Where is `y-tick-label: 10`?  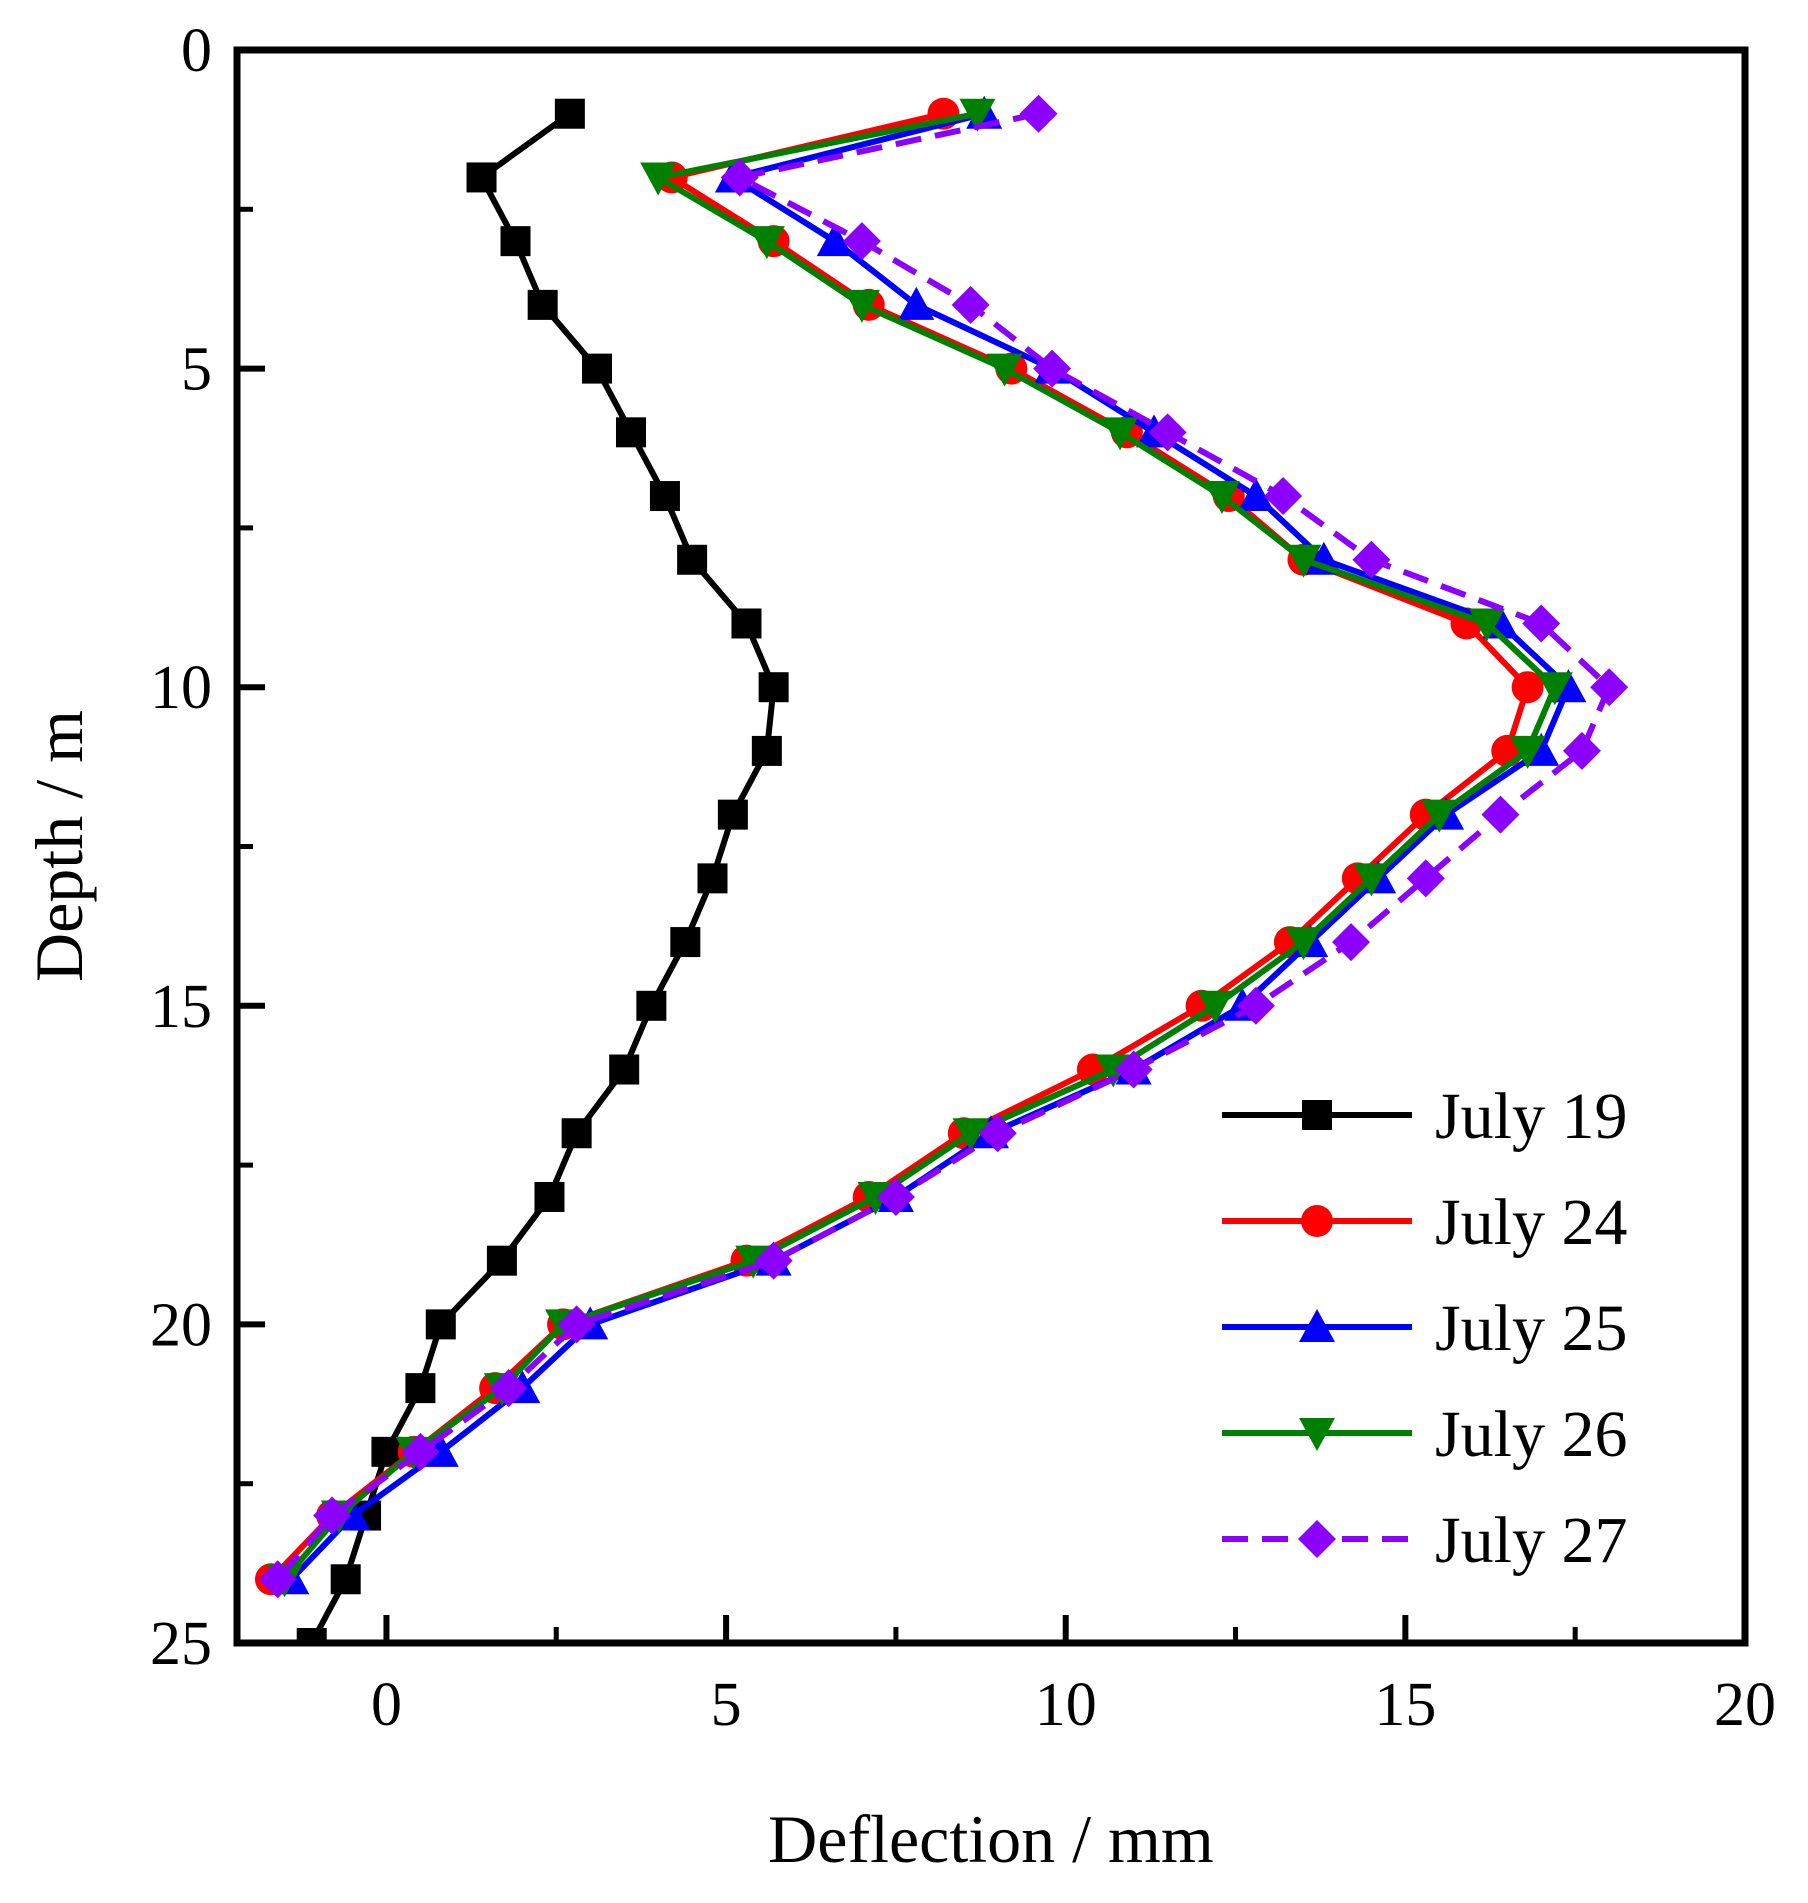
y-tick-label: 10 is located at coordinates (181, 688).